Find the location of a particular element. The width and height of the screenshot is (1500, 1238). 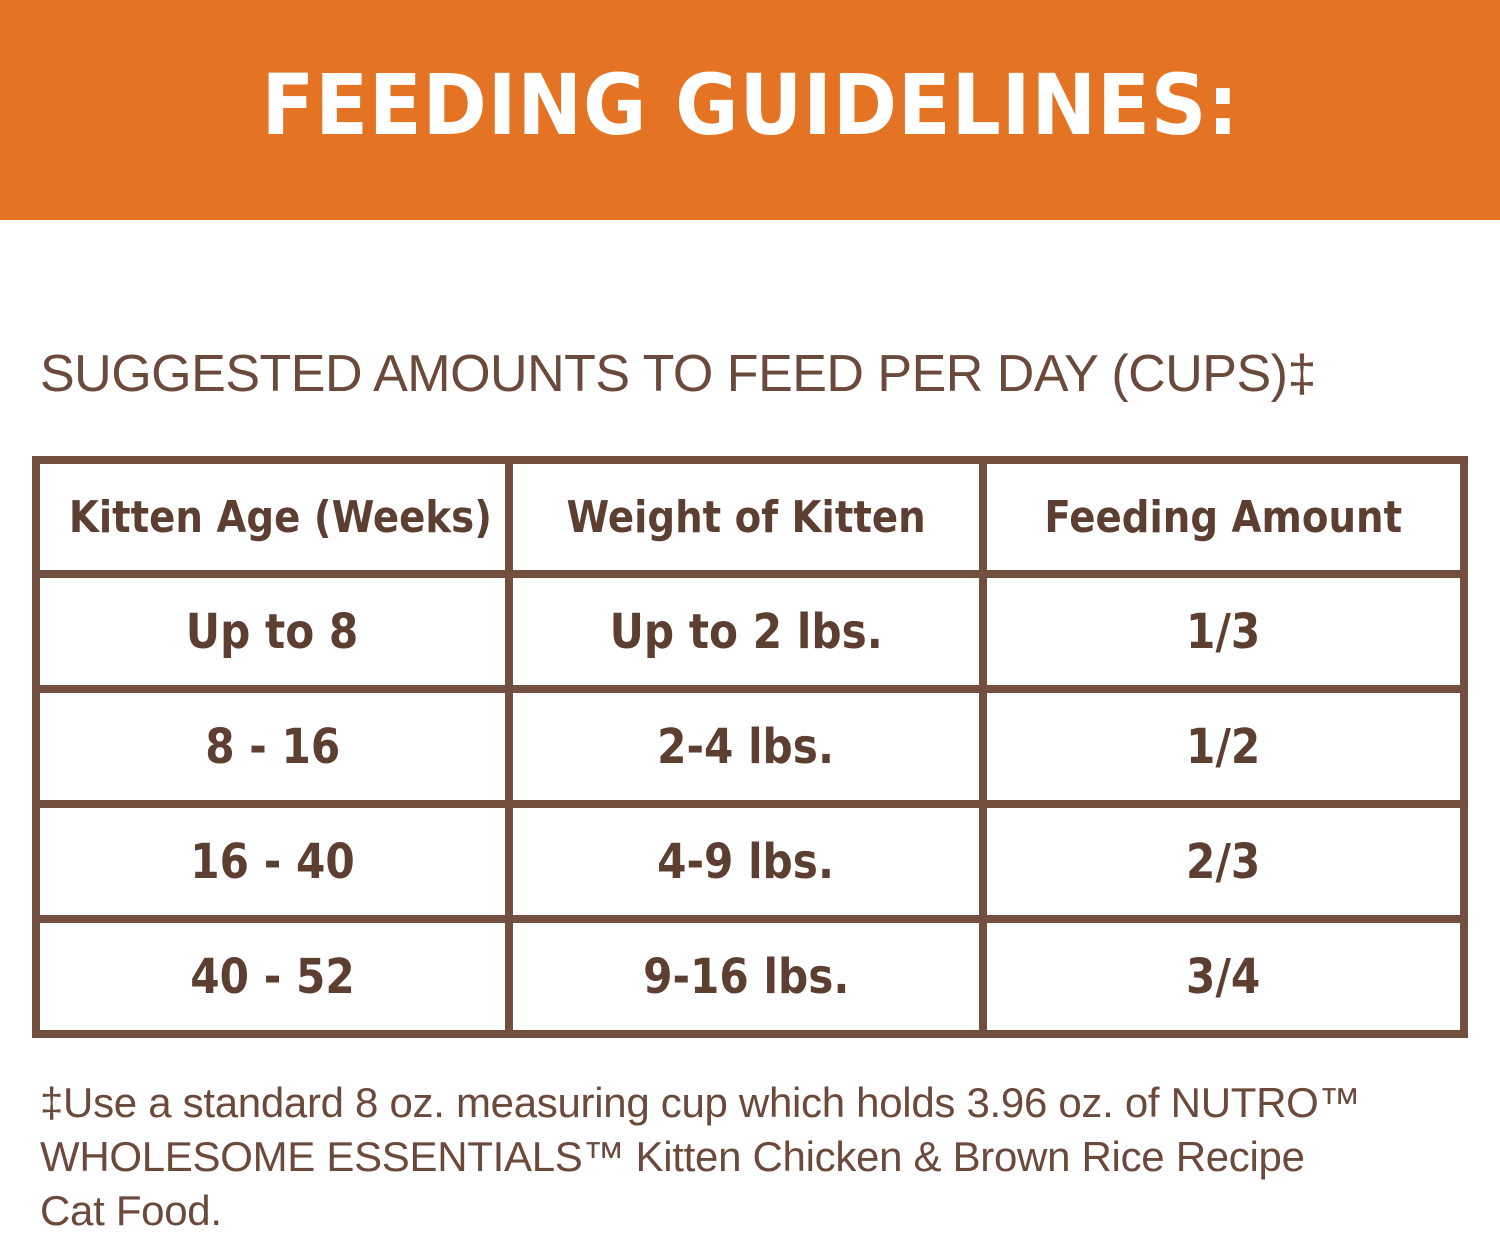

table-row: 16 - 40 4-9 lbs. 2/3 is located at coordinates (750, 861).